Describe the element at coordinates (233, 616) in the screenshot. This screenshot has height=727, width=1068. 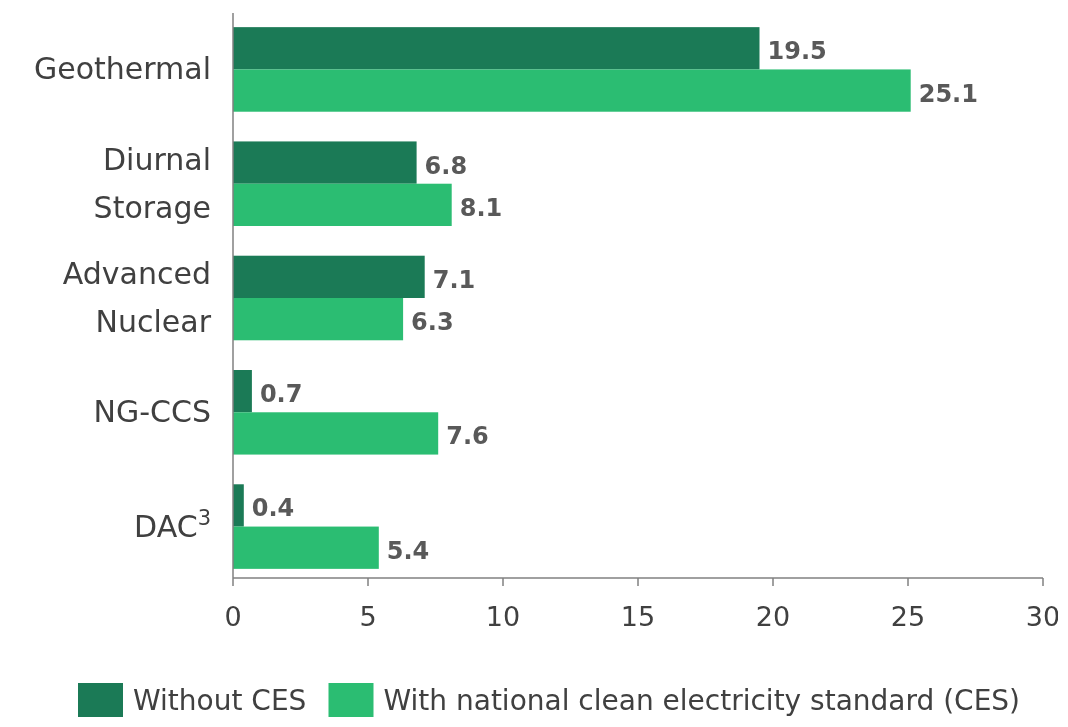
I see `x-tick-label: 0` at that location.